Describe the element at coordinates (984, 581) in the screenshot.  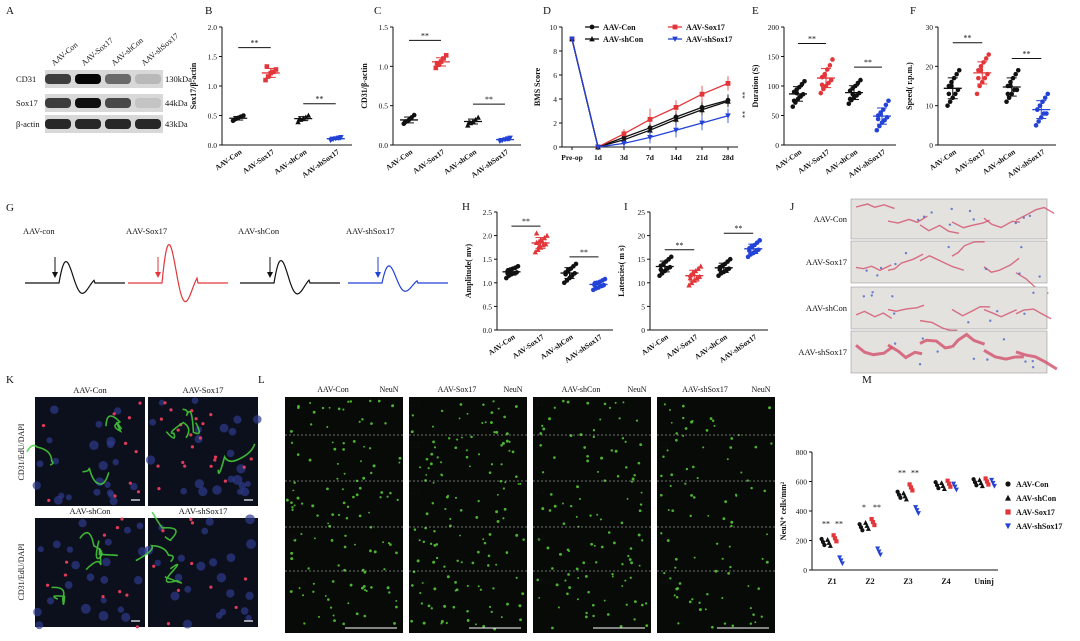
I see `x-tick-label: Uninj` at that location.